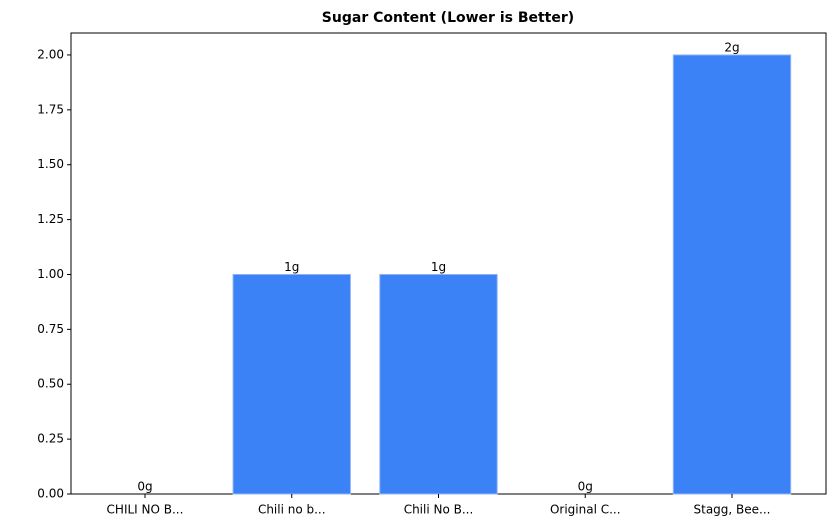  I want to click on y-tick-label: 2.00, so click(50, 54).